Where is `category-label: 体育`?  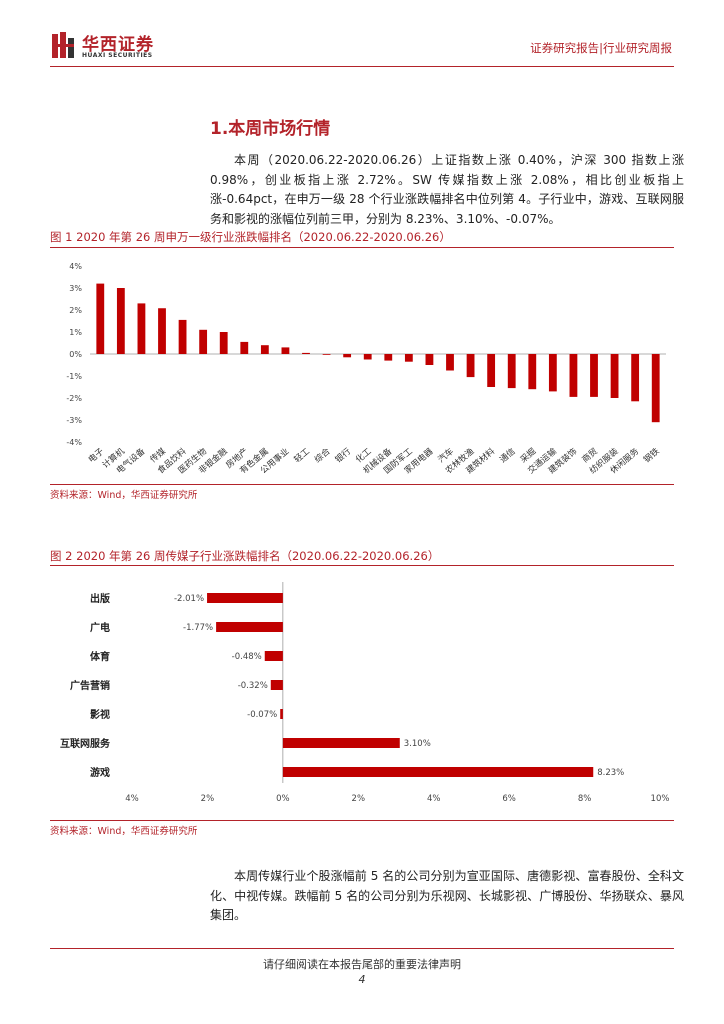
category-label: 体育 is located at coordinates (100, 656).